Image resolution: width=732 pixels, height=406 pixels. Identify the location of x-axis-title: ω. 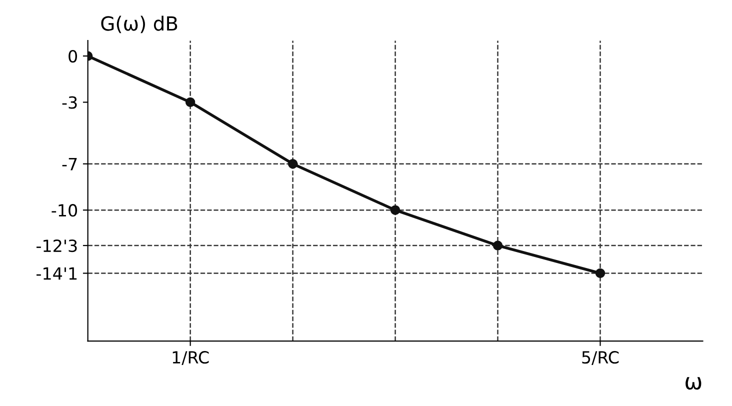
(694, 383).